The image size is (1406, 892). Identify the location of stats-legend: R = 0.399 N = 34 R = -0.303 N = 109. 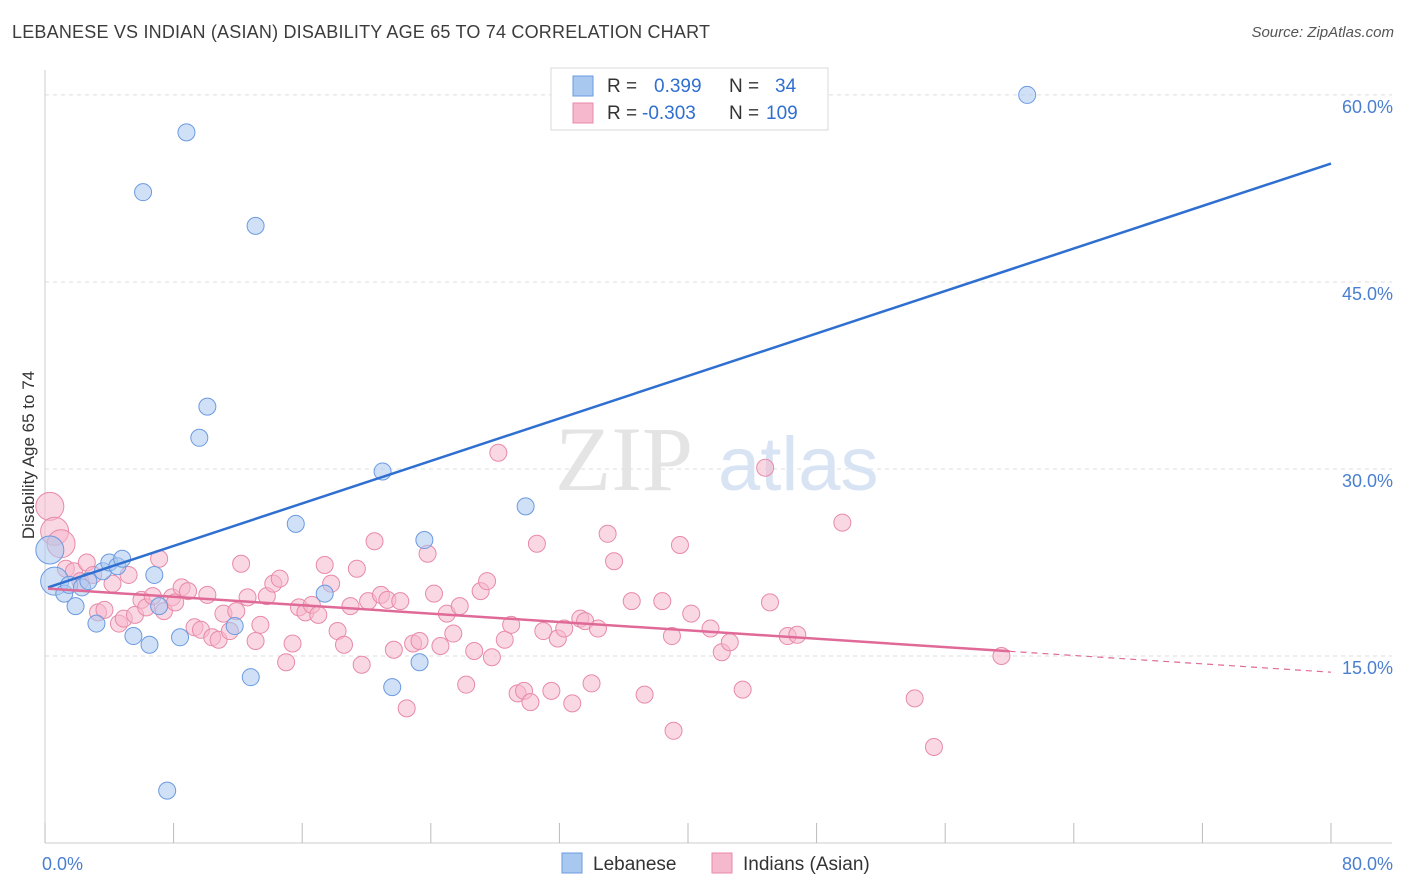
(689, 99).